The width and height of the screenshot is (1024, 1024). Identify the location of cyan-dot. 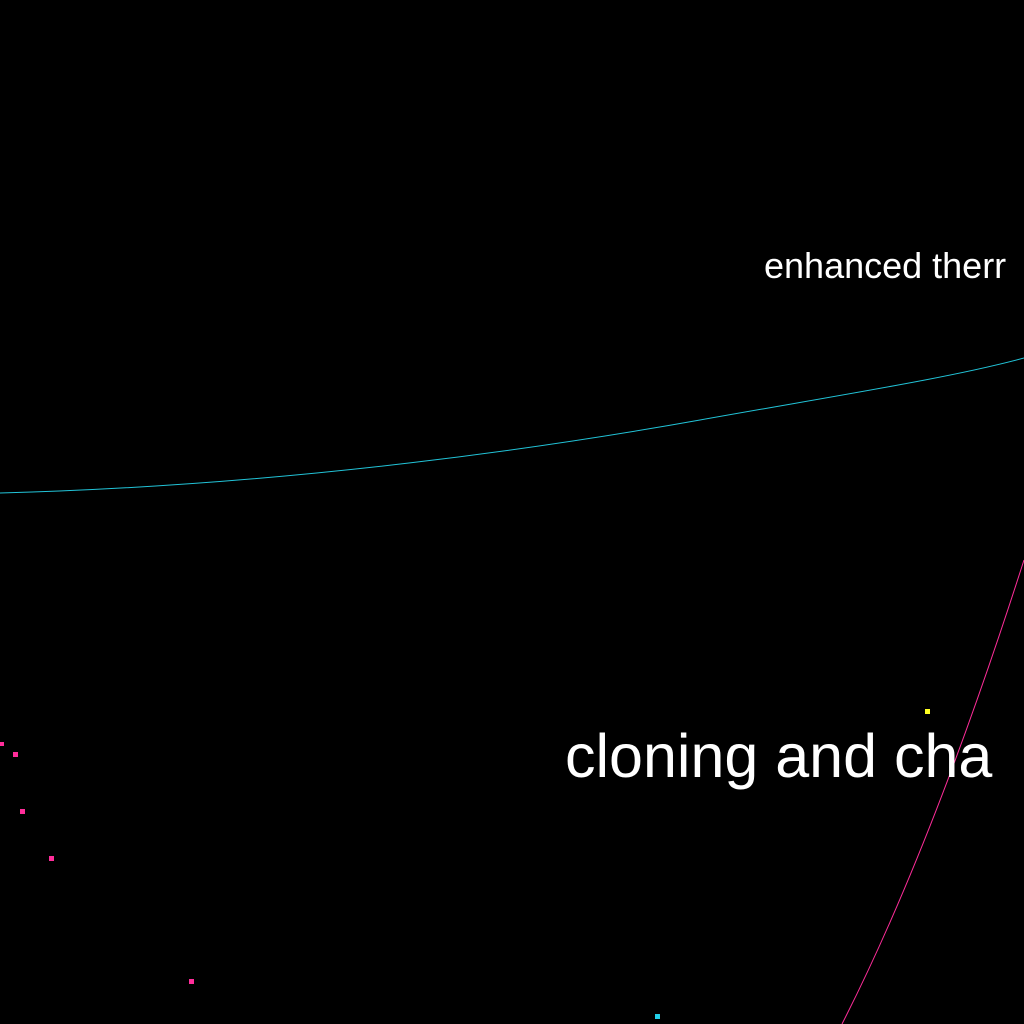
(657, 1016).